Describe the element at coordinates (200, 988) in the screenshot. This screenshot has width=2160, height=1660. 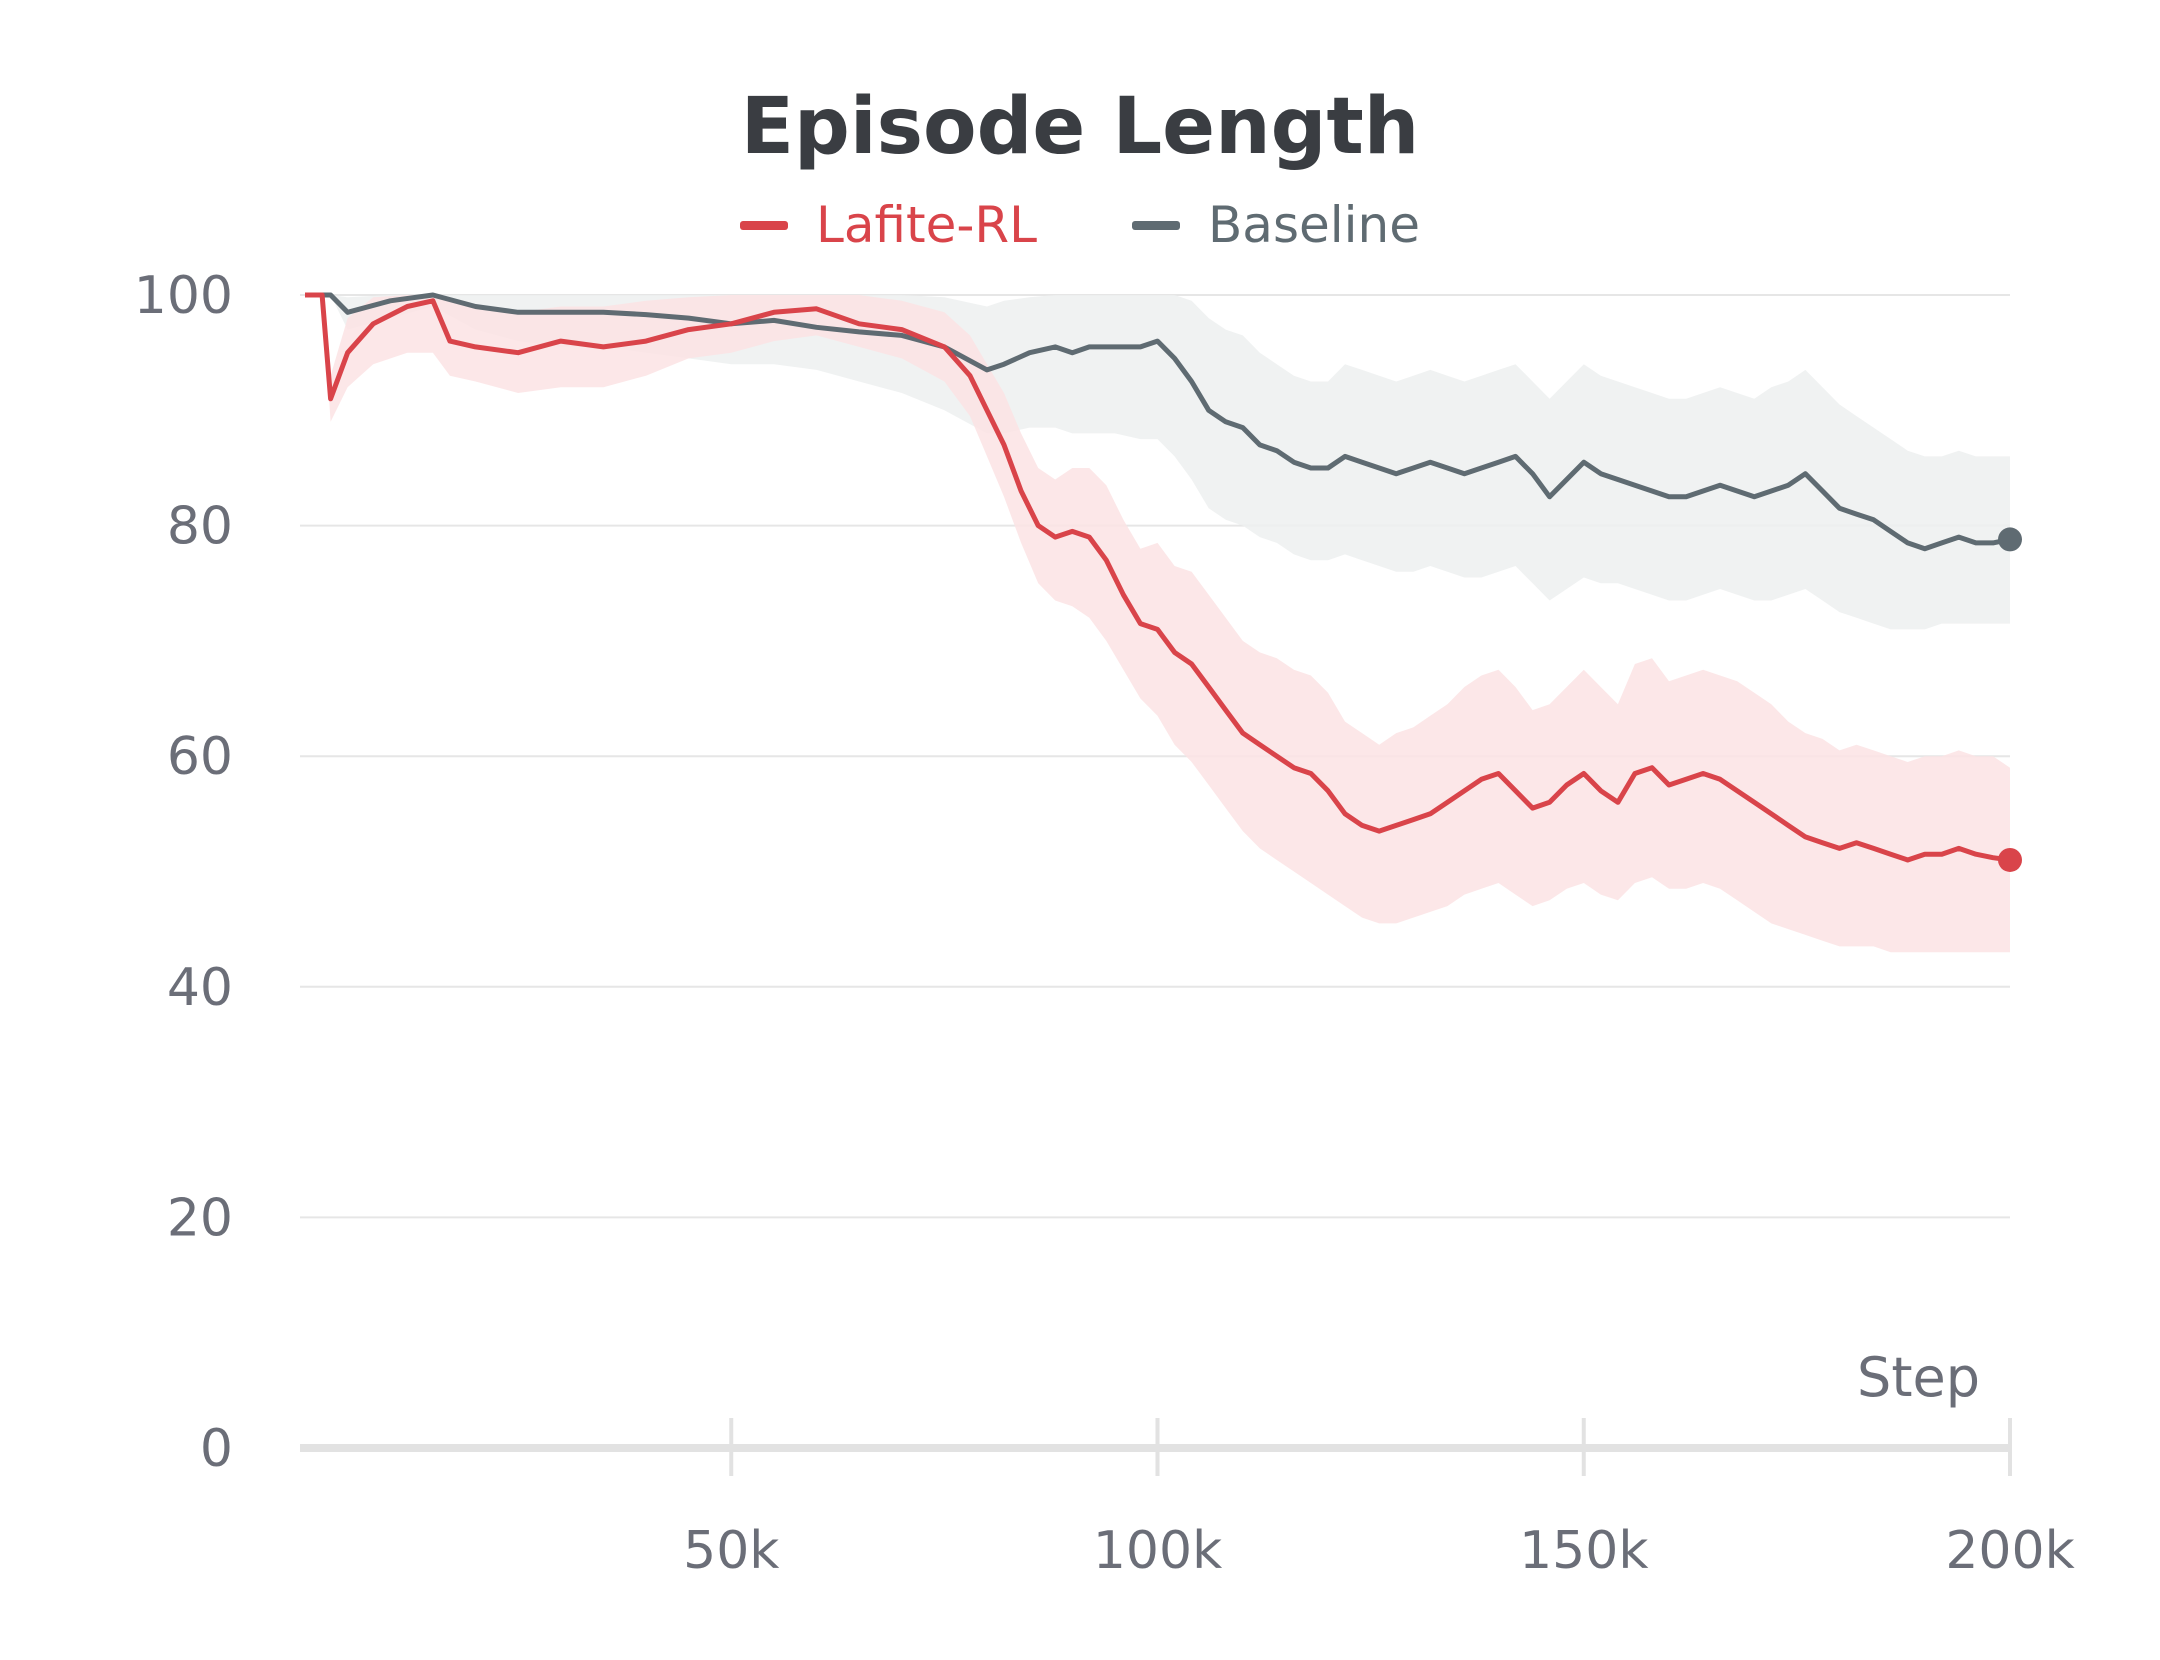
I see `y-tick-label-2: 40` at that location.